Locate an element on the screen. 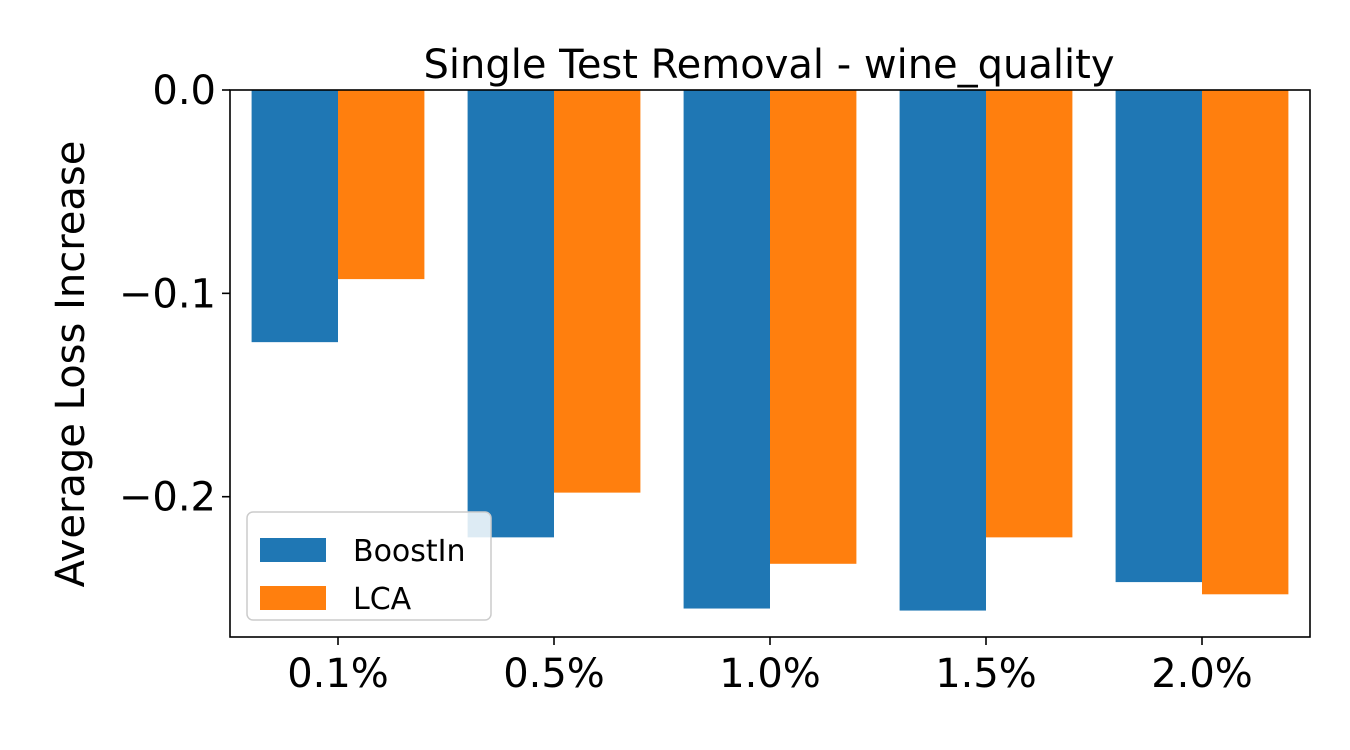 The image size is (1350, 750). bar-lca-0.1% is located at coordinates (381, 185).